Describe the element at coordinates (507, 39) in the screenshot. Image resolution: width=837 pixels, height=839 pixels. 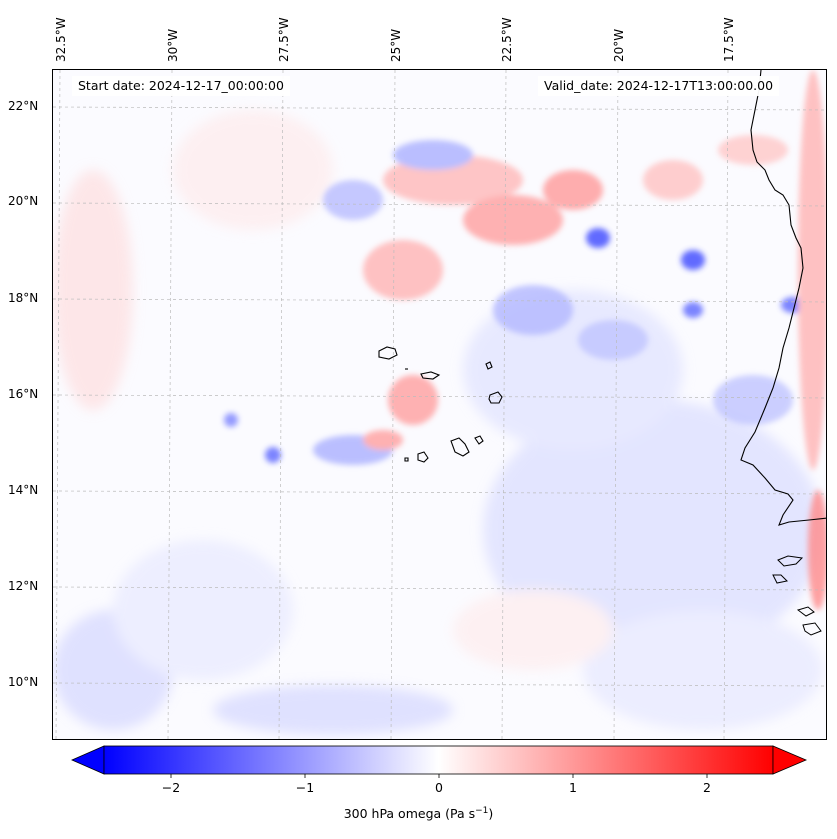
I see `lon-label-22-5w: 22.5°W` at that location.